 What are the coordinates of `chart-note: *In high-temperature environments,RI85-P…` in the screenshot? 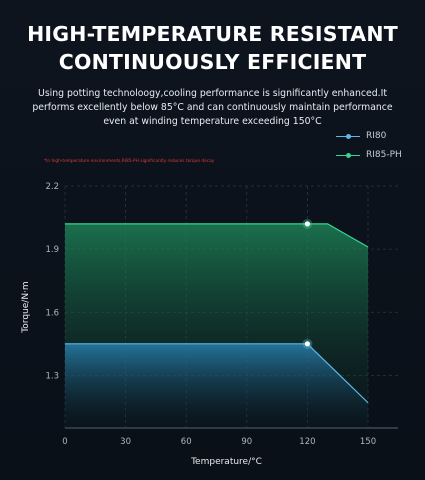 It's located at (129, 161).